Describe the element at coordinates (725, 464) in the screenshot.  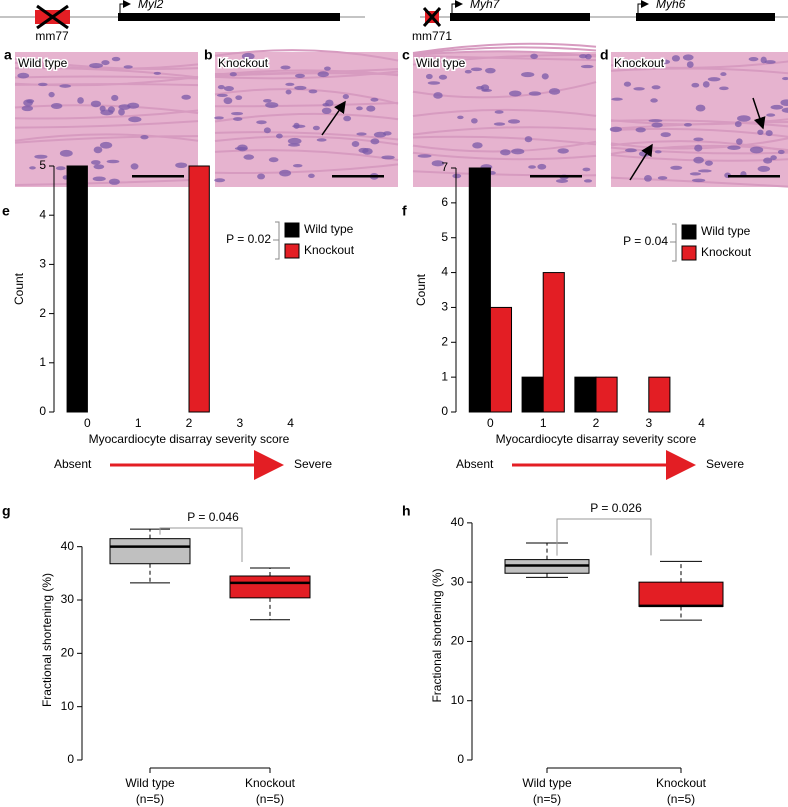
I see `scale-end: Severe` at that location.